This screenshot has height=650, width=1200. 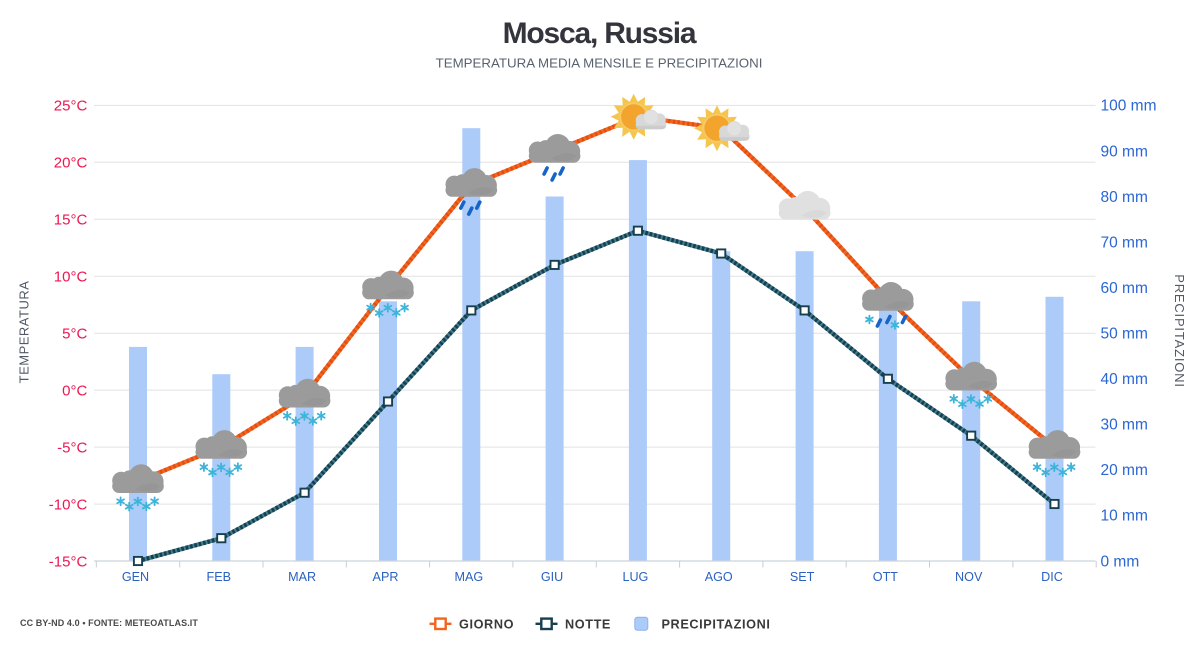 I want to click on svg-text: 20°C, so click(x=71, y=163).